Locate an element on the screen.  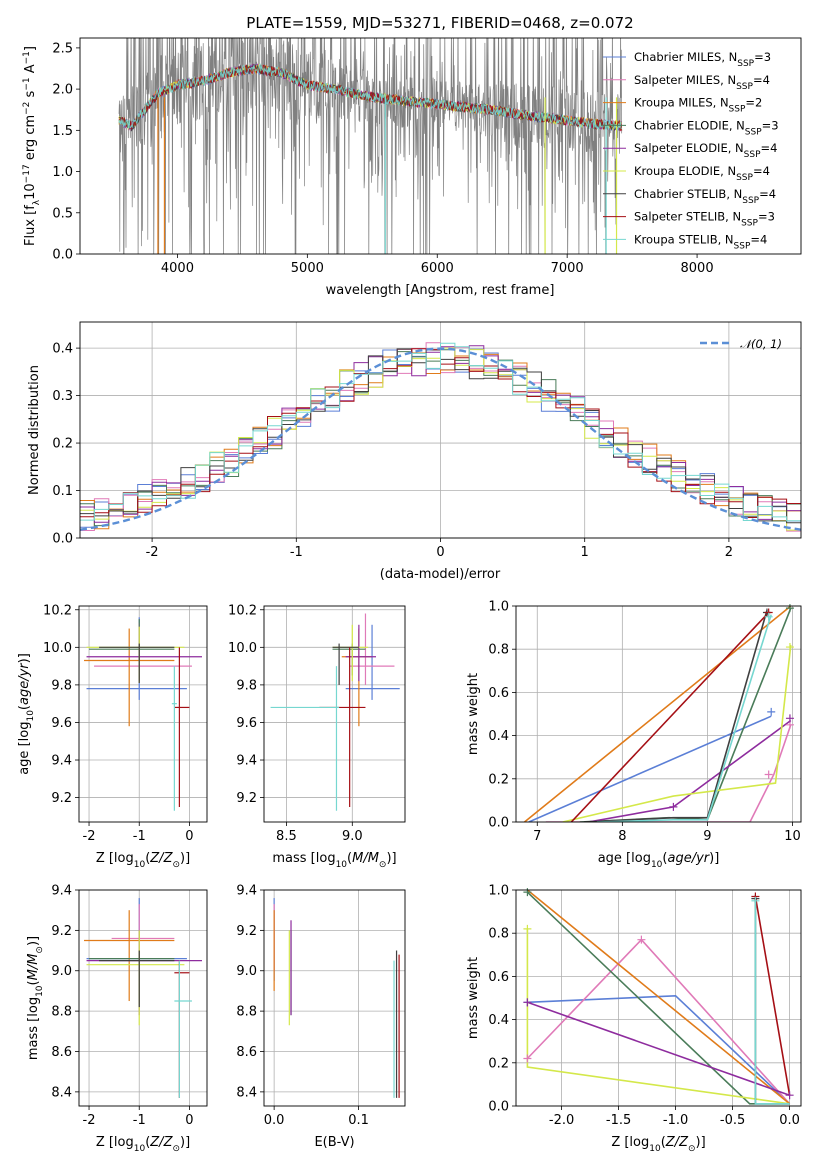
spectrum-ylabel: Flux [fλ10−17 erg cm−2 s−1 A−1] is located at coordinates (32, 146).